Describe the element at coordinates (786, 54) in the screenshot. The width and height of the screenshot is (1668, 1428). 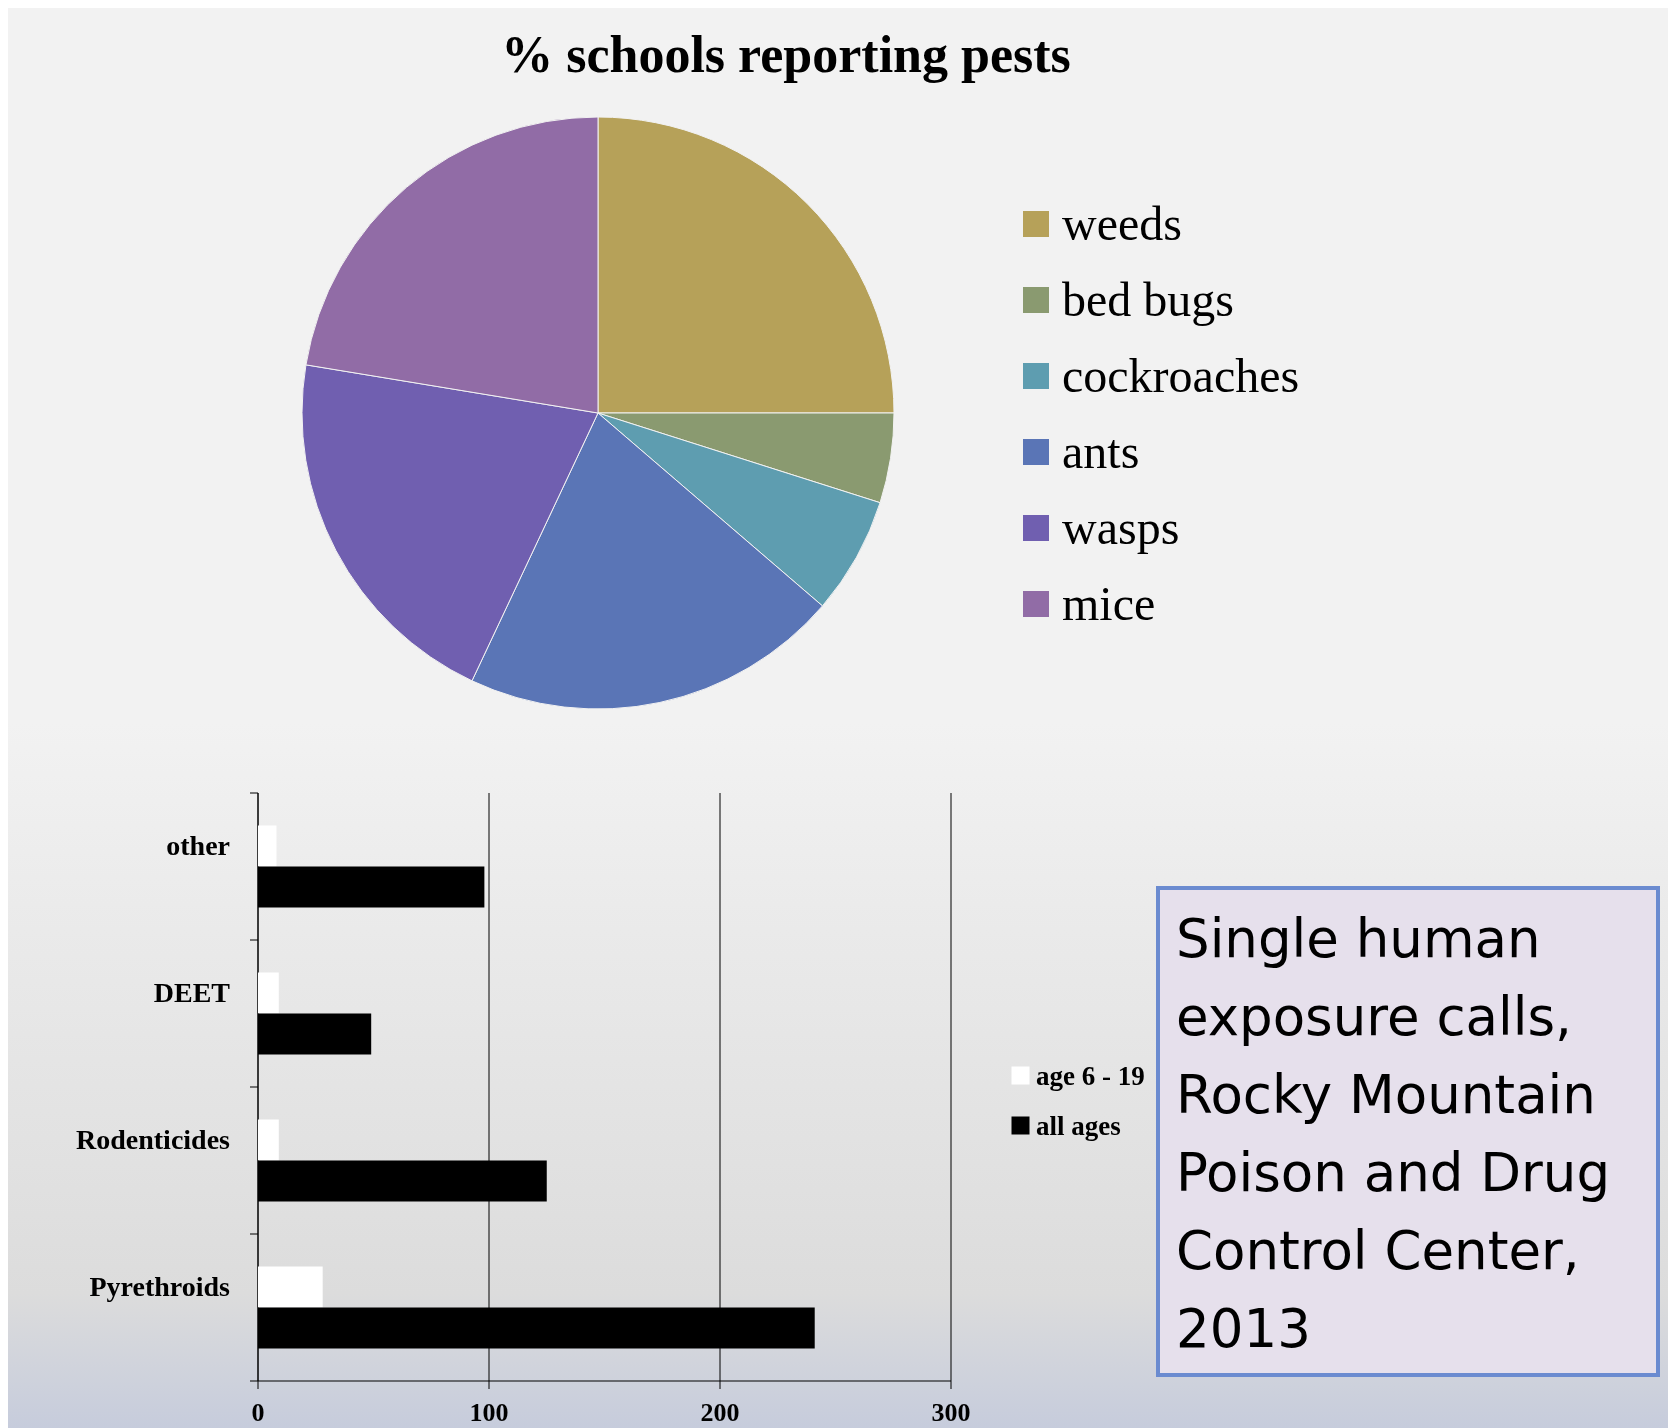
I see `chart-title: % schools reporting pests` at that location.